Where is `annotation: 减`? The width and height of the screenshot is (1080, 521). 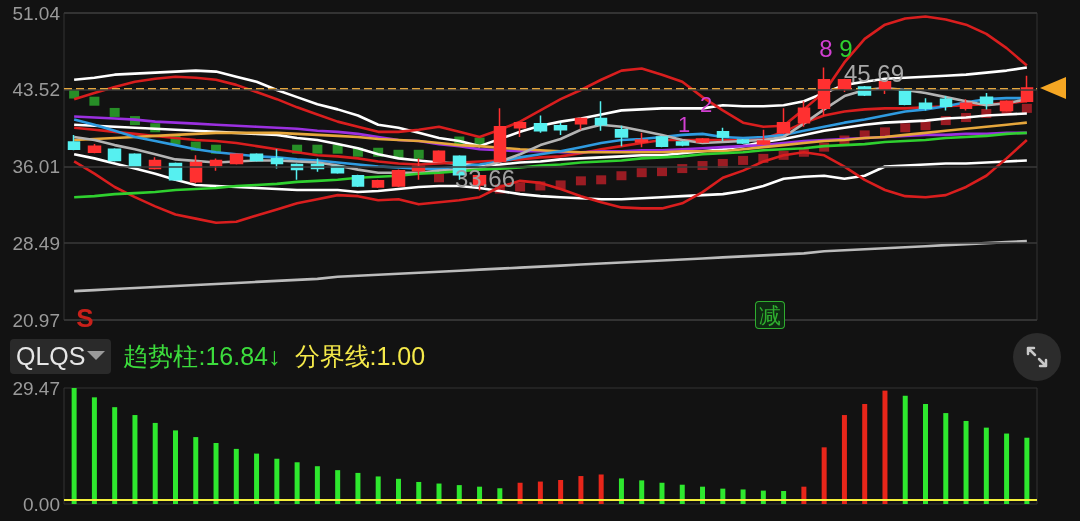
annotation: 减 is located at coordinates (770, 315).